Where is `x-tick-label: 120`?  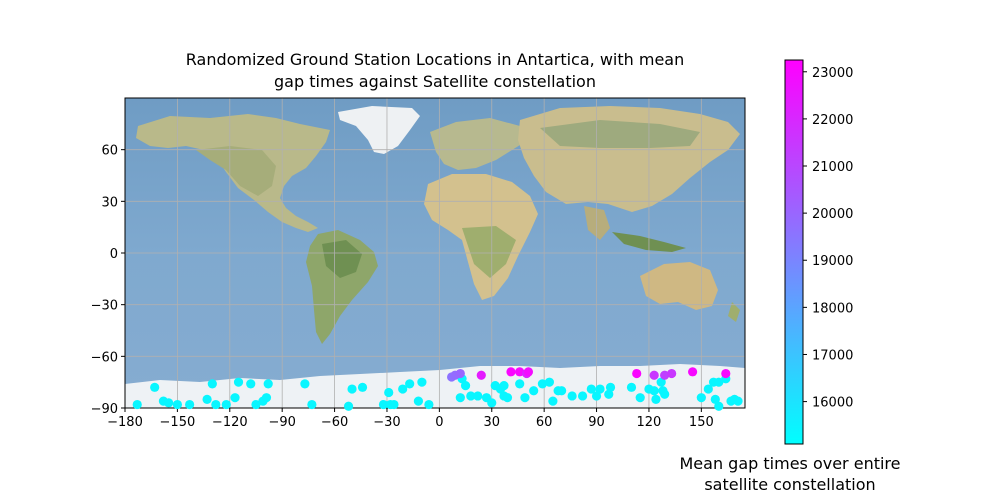
x-tick-label: 120 is located at coordinates (649, 422).